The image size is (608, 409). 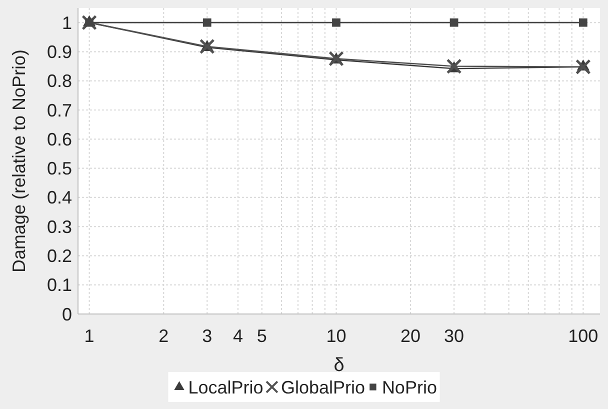 I want to click on x-axis-title: δ, so click(x=339, y=365).